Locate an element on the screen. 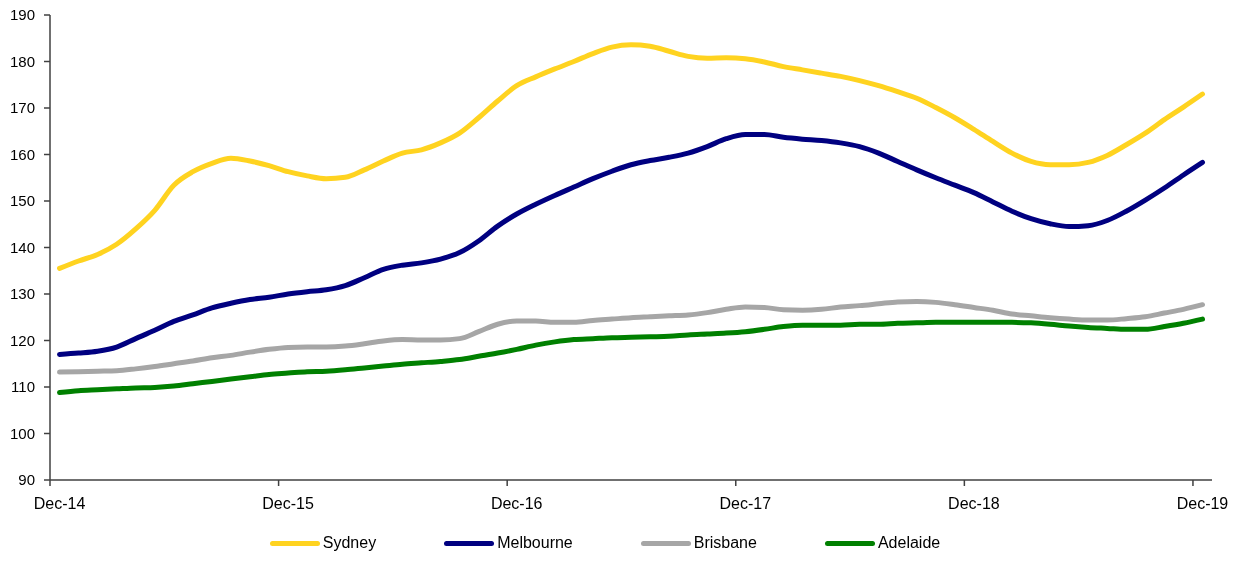  x-tick-label: Dec-16 is located at coordinates (516, 504).